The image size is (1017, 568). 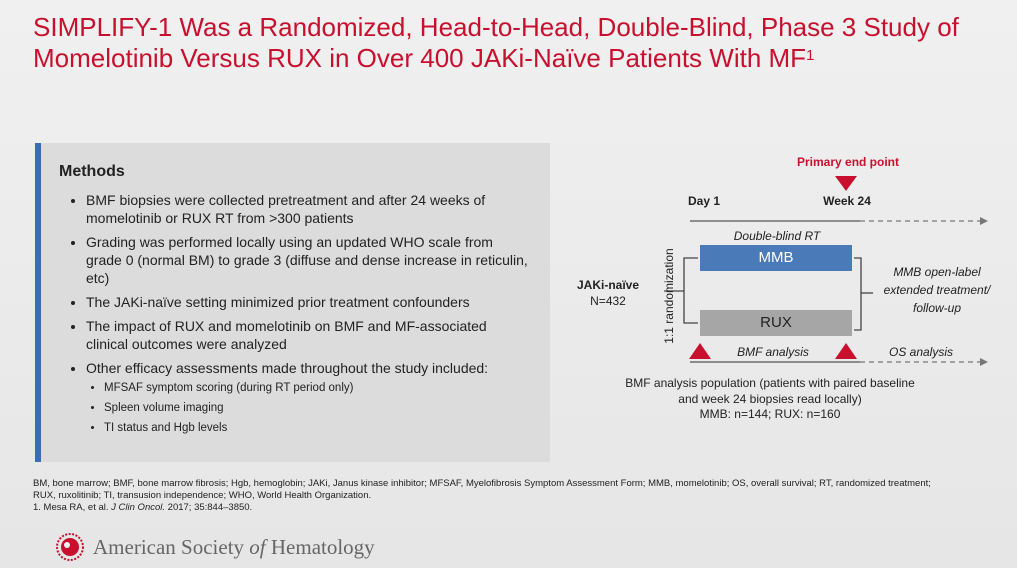 I want to click on randomization-label: 1:1 randomization, so click(x=669, y=295).